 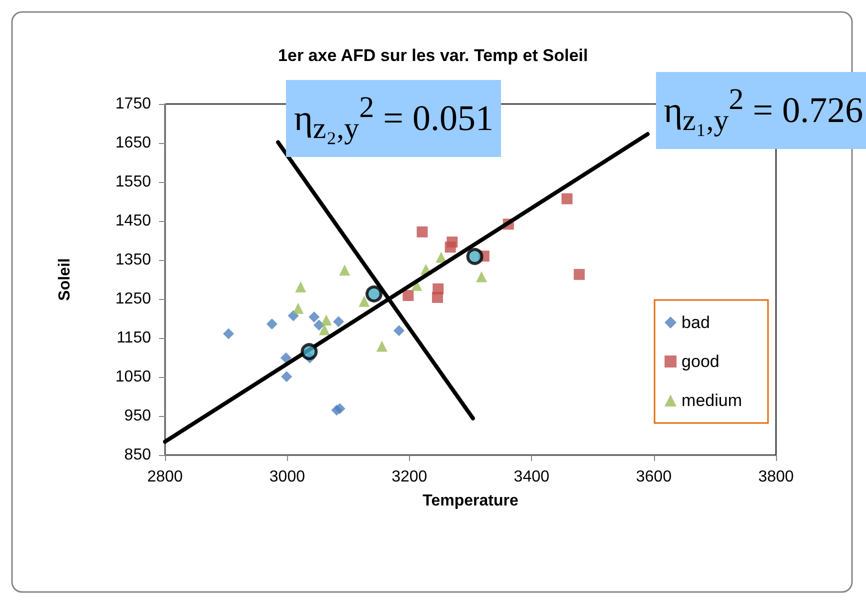 What do you see at coordinates (712, 400) in the screenshot?
I see `legend-label: medium` at bounding box center [712, 400].